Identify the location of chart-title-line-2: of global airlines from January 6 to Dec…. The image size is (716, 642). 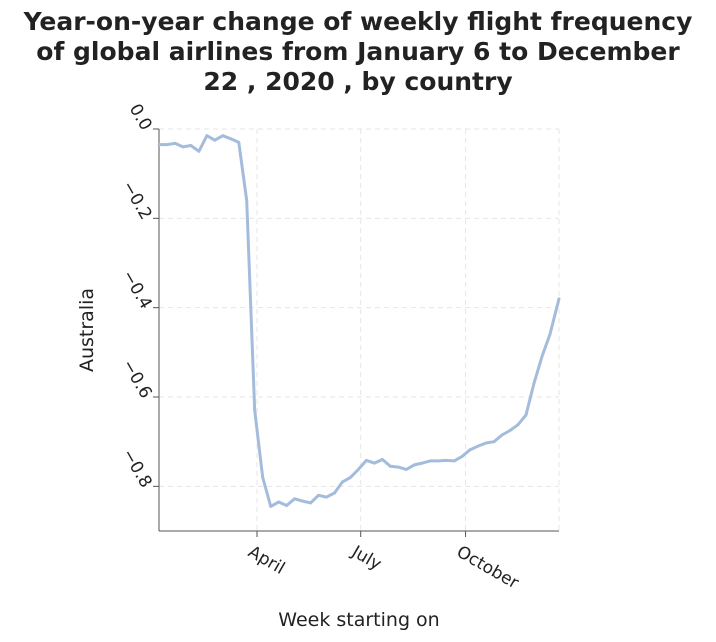
(358, 51).